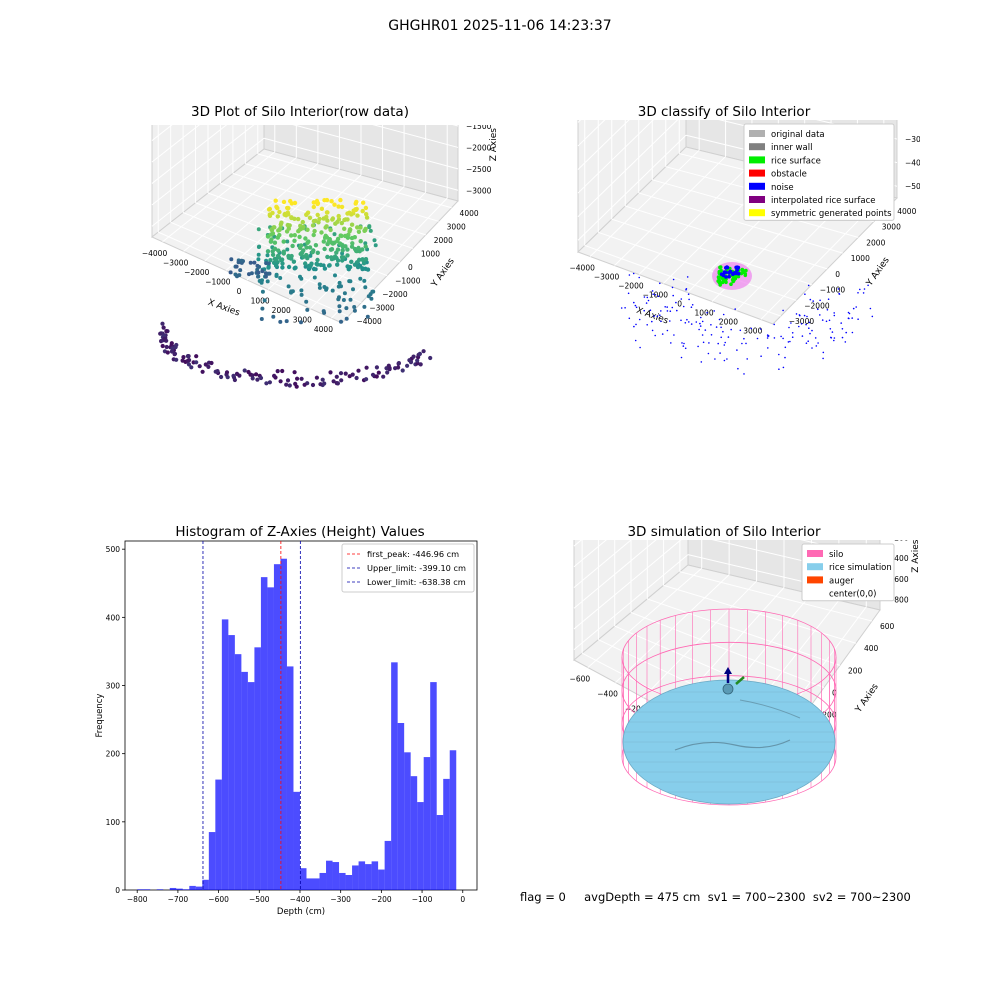  Describe the element at coordinates (408, 281) in the screenshot. I see `p1-y-tick: −1000` at that location.